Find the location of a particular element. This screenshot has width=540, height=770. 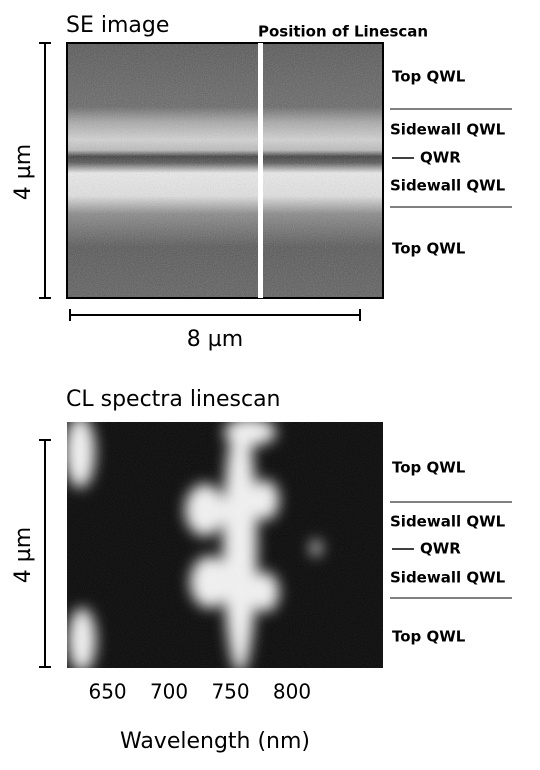

panel-title: SE image is located at coordinates (117, 25).